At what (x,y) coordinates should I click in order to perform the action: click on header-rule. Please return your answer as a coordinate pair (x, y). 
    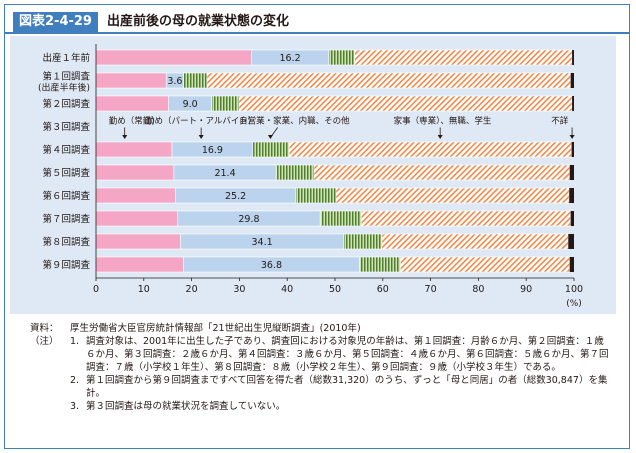
    Looking at the image, I should click on (317, 33).